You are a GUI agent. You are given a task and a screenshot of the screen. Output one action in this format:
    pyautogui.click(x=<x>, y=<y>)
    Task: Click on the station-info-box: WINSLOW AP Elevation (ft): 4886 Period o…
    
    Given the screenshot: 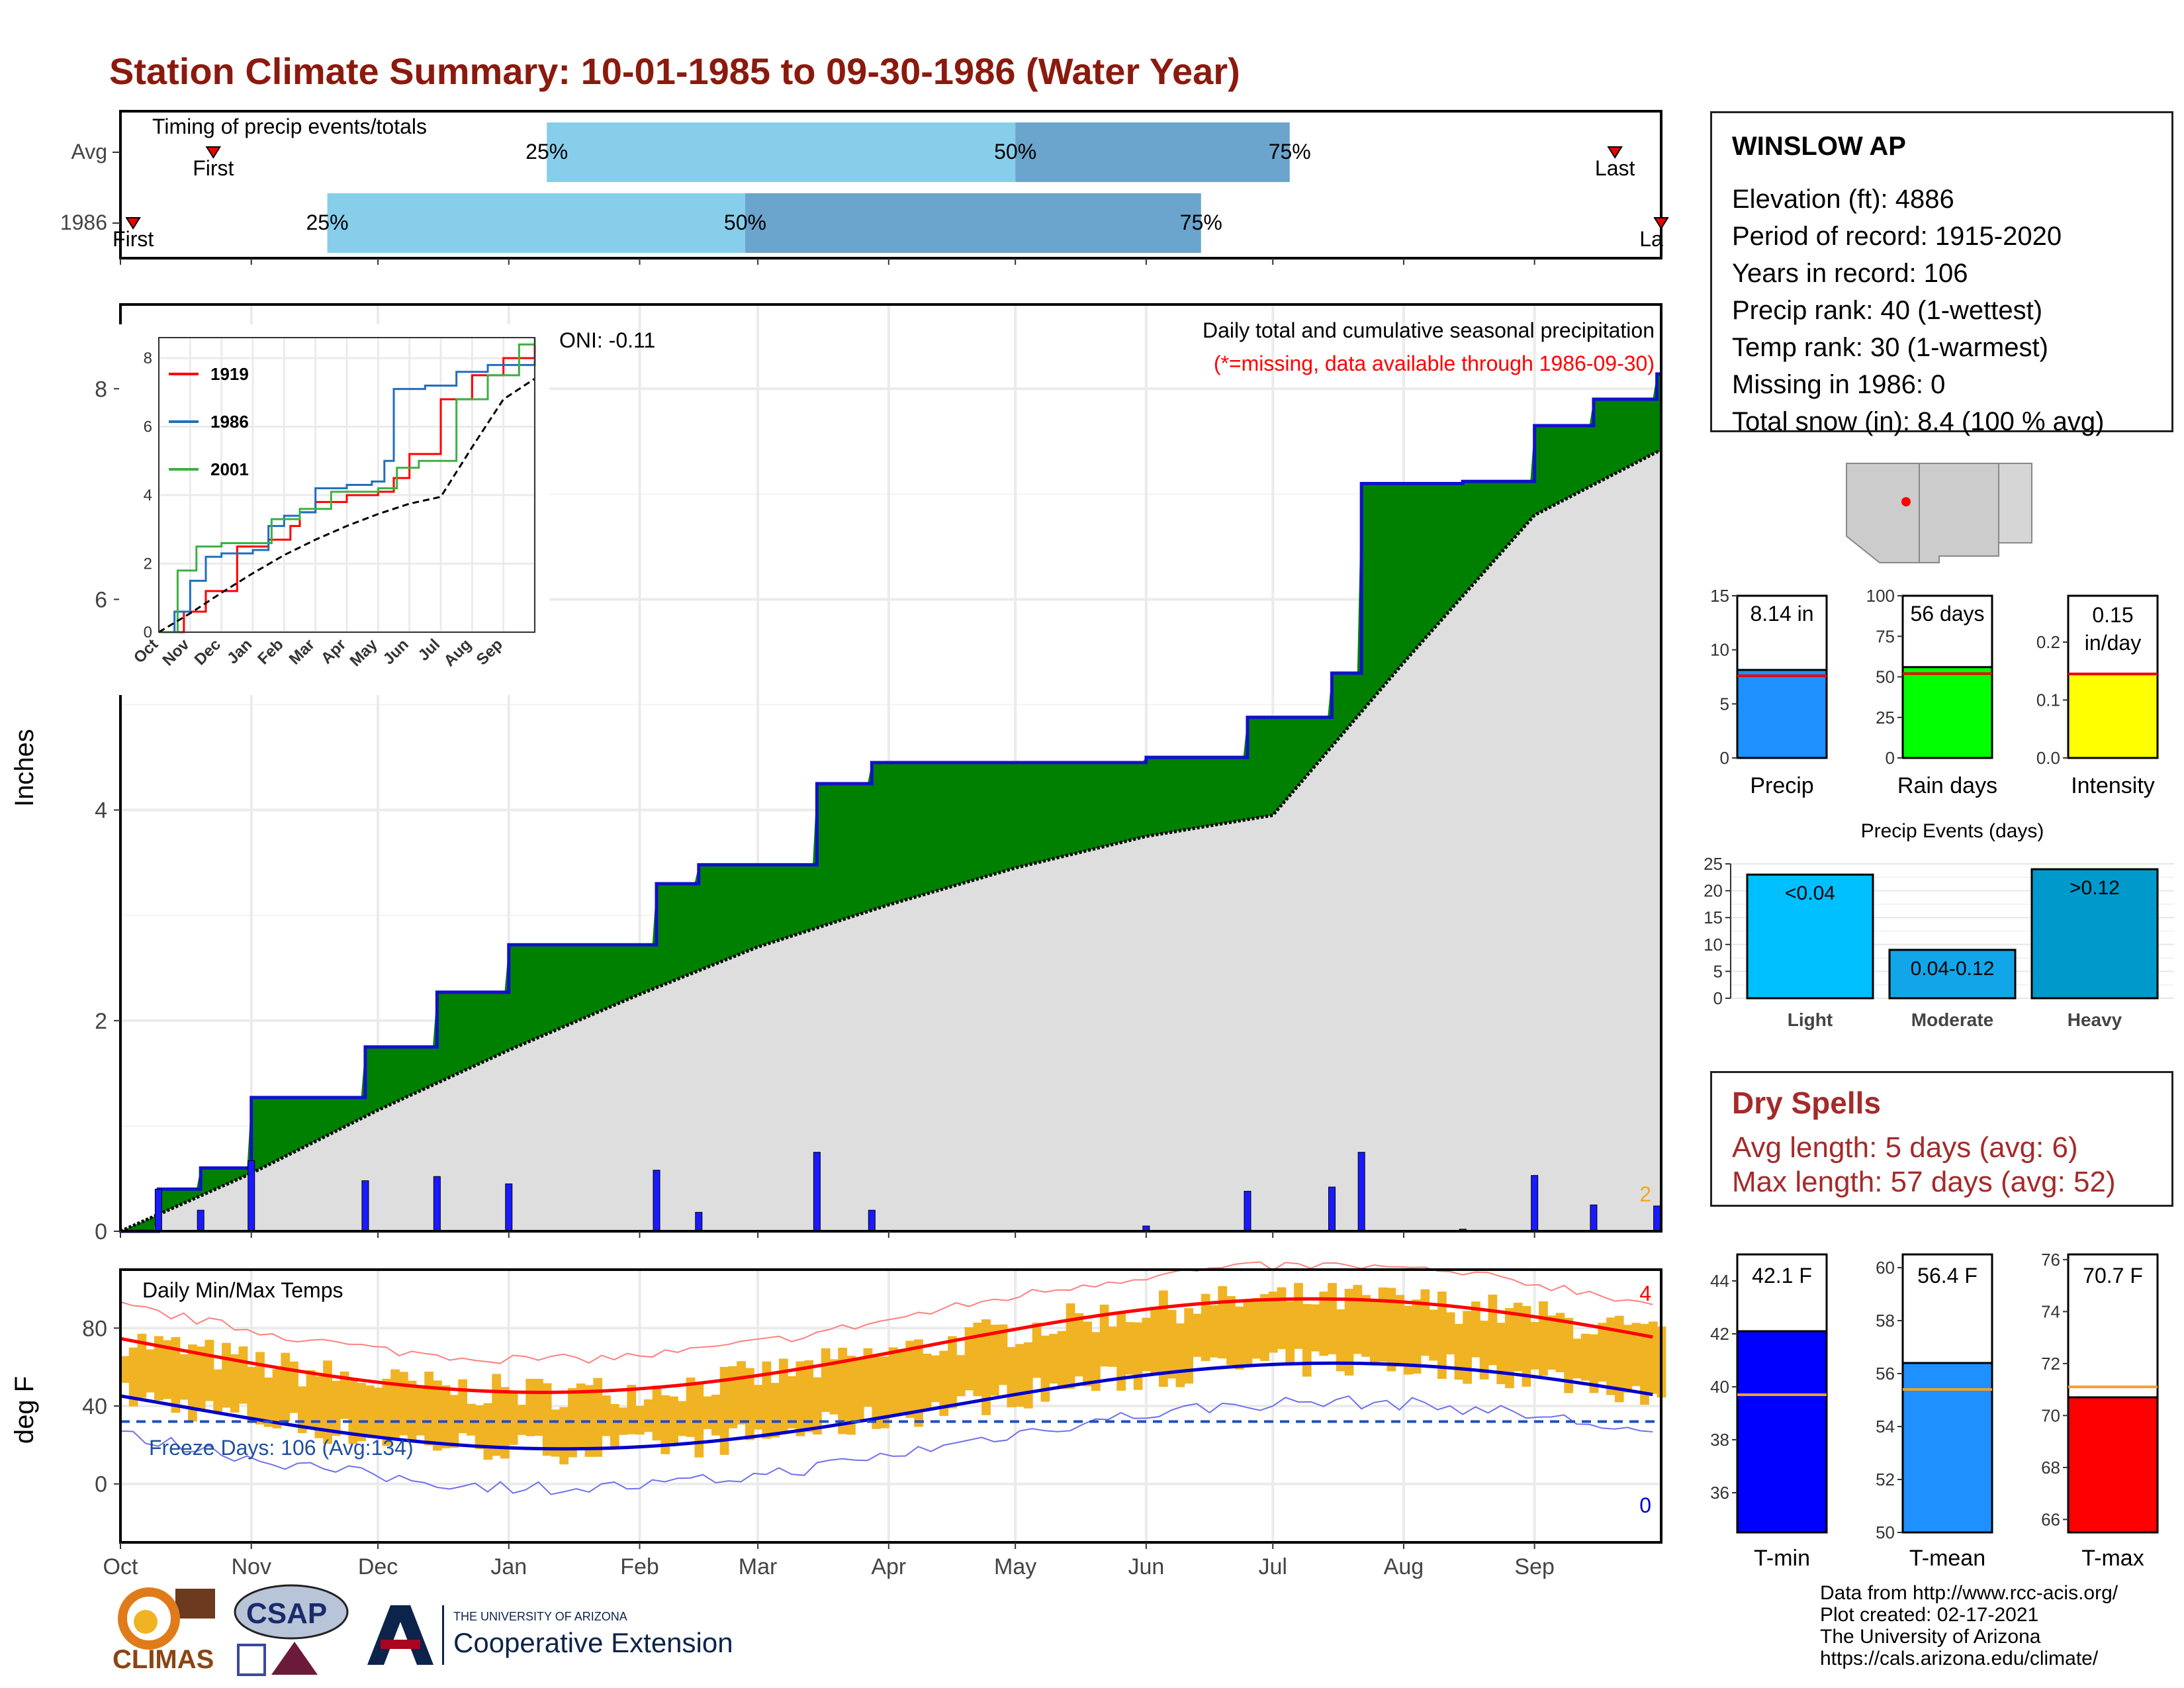 What is the action you would take?
    pyautogui.click(x=1942, y=273)
    